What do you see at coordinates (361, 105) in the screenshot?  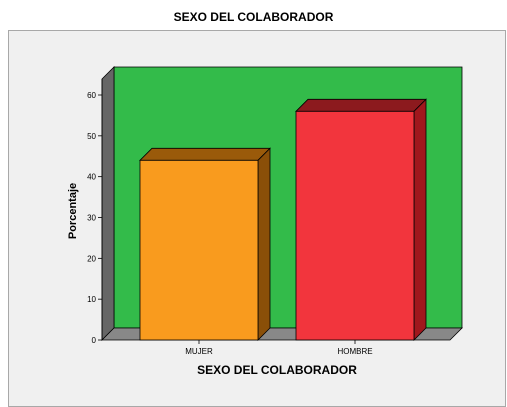 I see `bar-hombre-top` at bounding box center [361, 105].